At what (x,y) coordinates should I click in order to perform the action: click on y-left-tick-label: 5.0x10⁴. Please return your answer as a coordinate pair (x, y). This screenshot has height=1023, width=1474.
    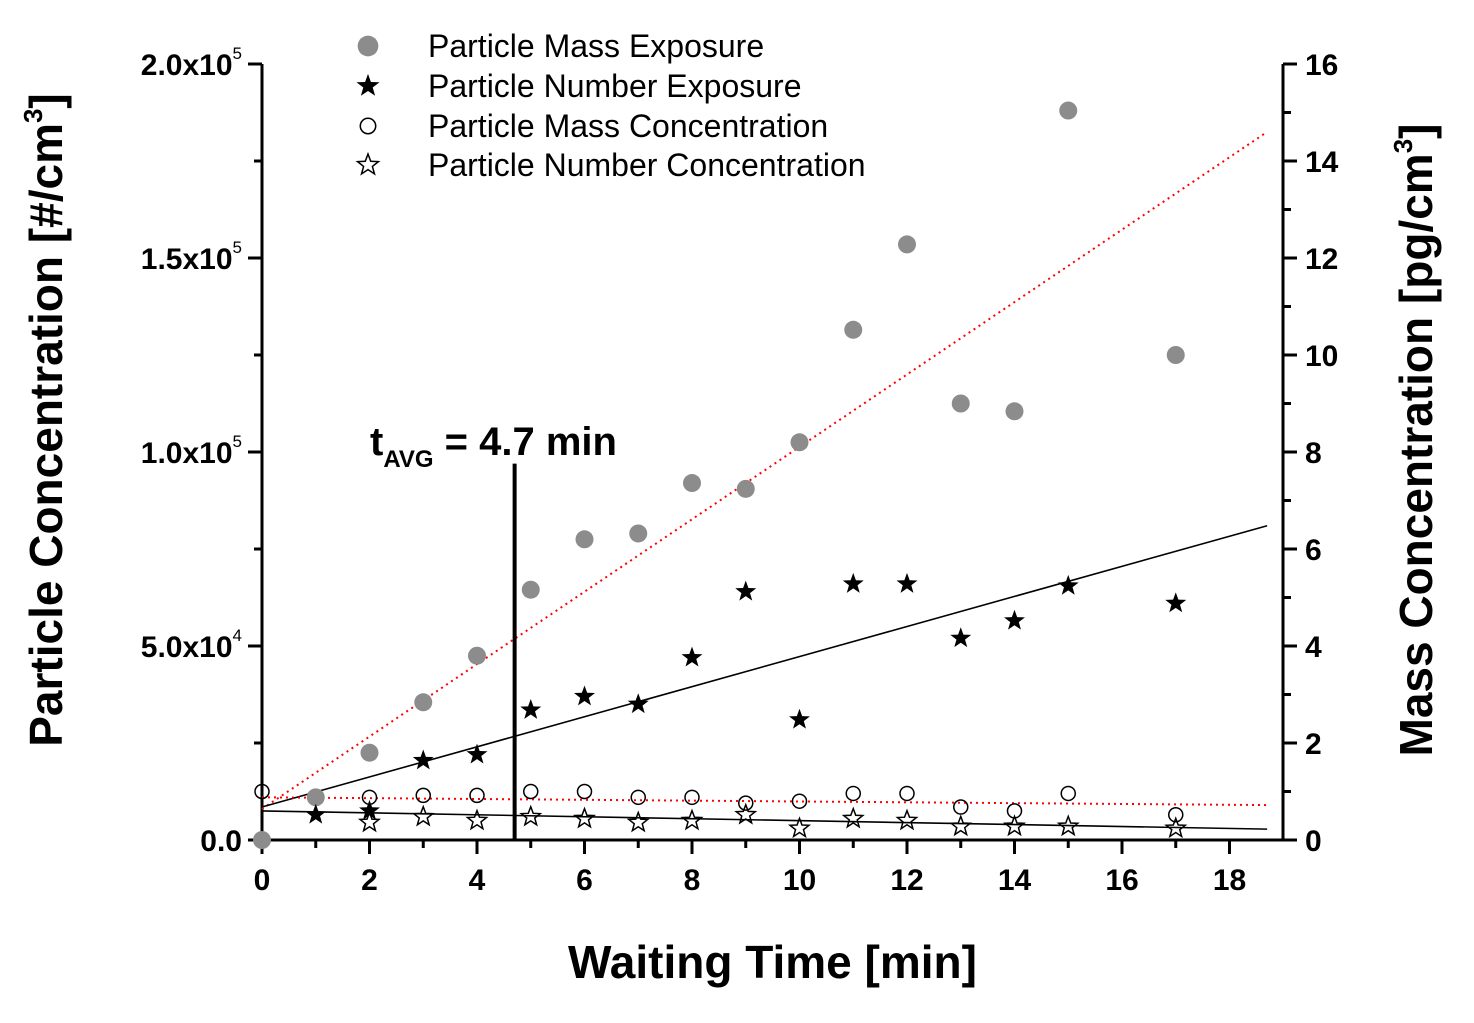
    Looking at the image, I should click on (191, 645).